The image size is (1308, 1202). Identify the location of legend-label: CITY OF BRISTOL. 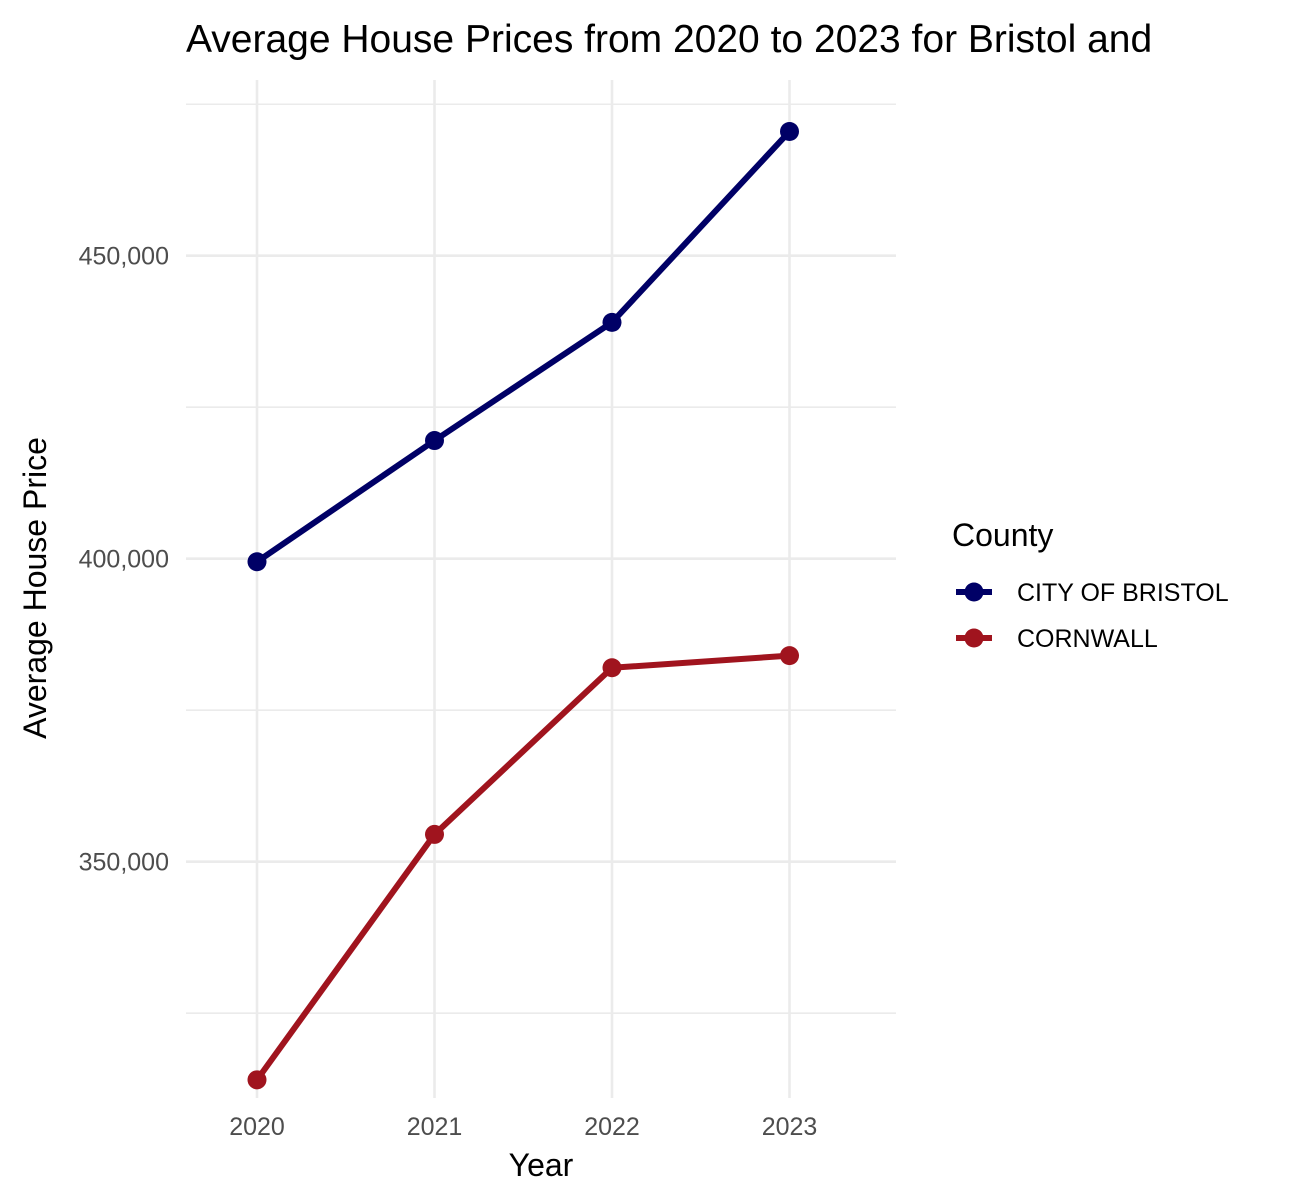
(1123, 593).